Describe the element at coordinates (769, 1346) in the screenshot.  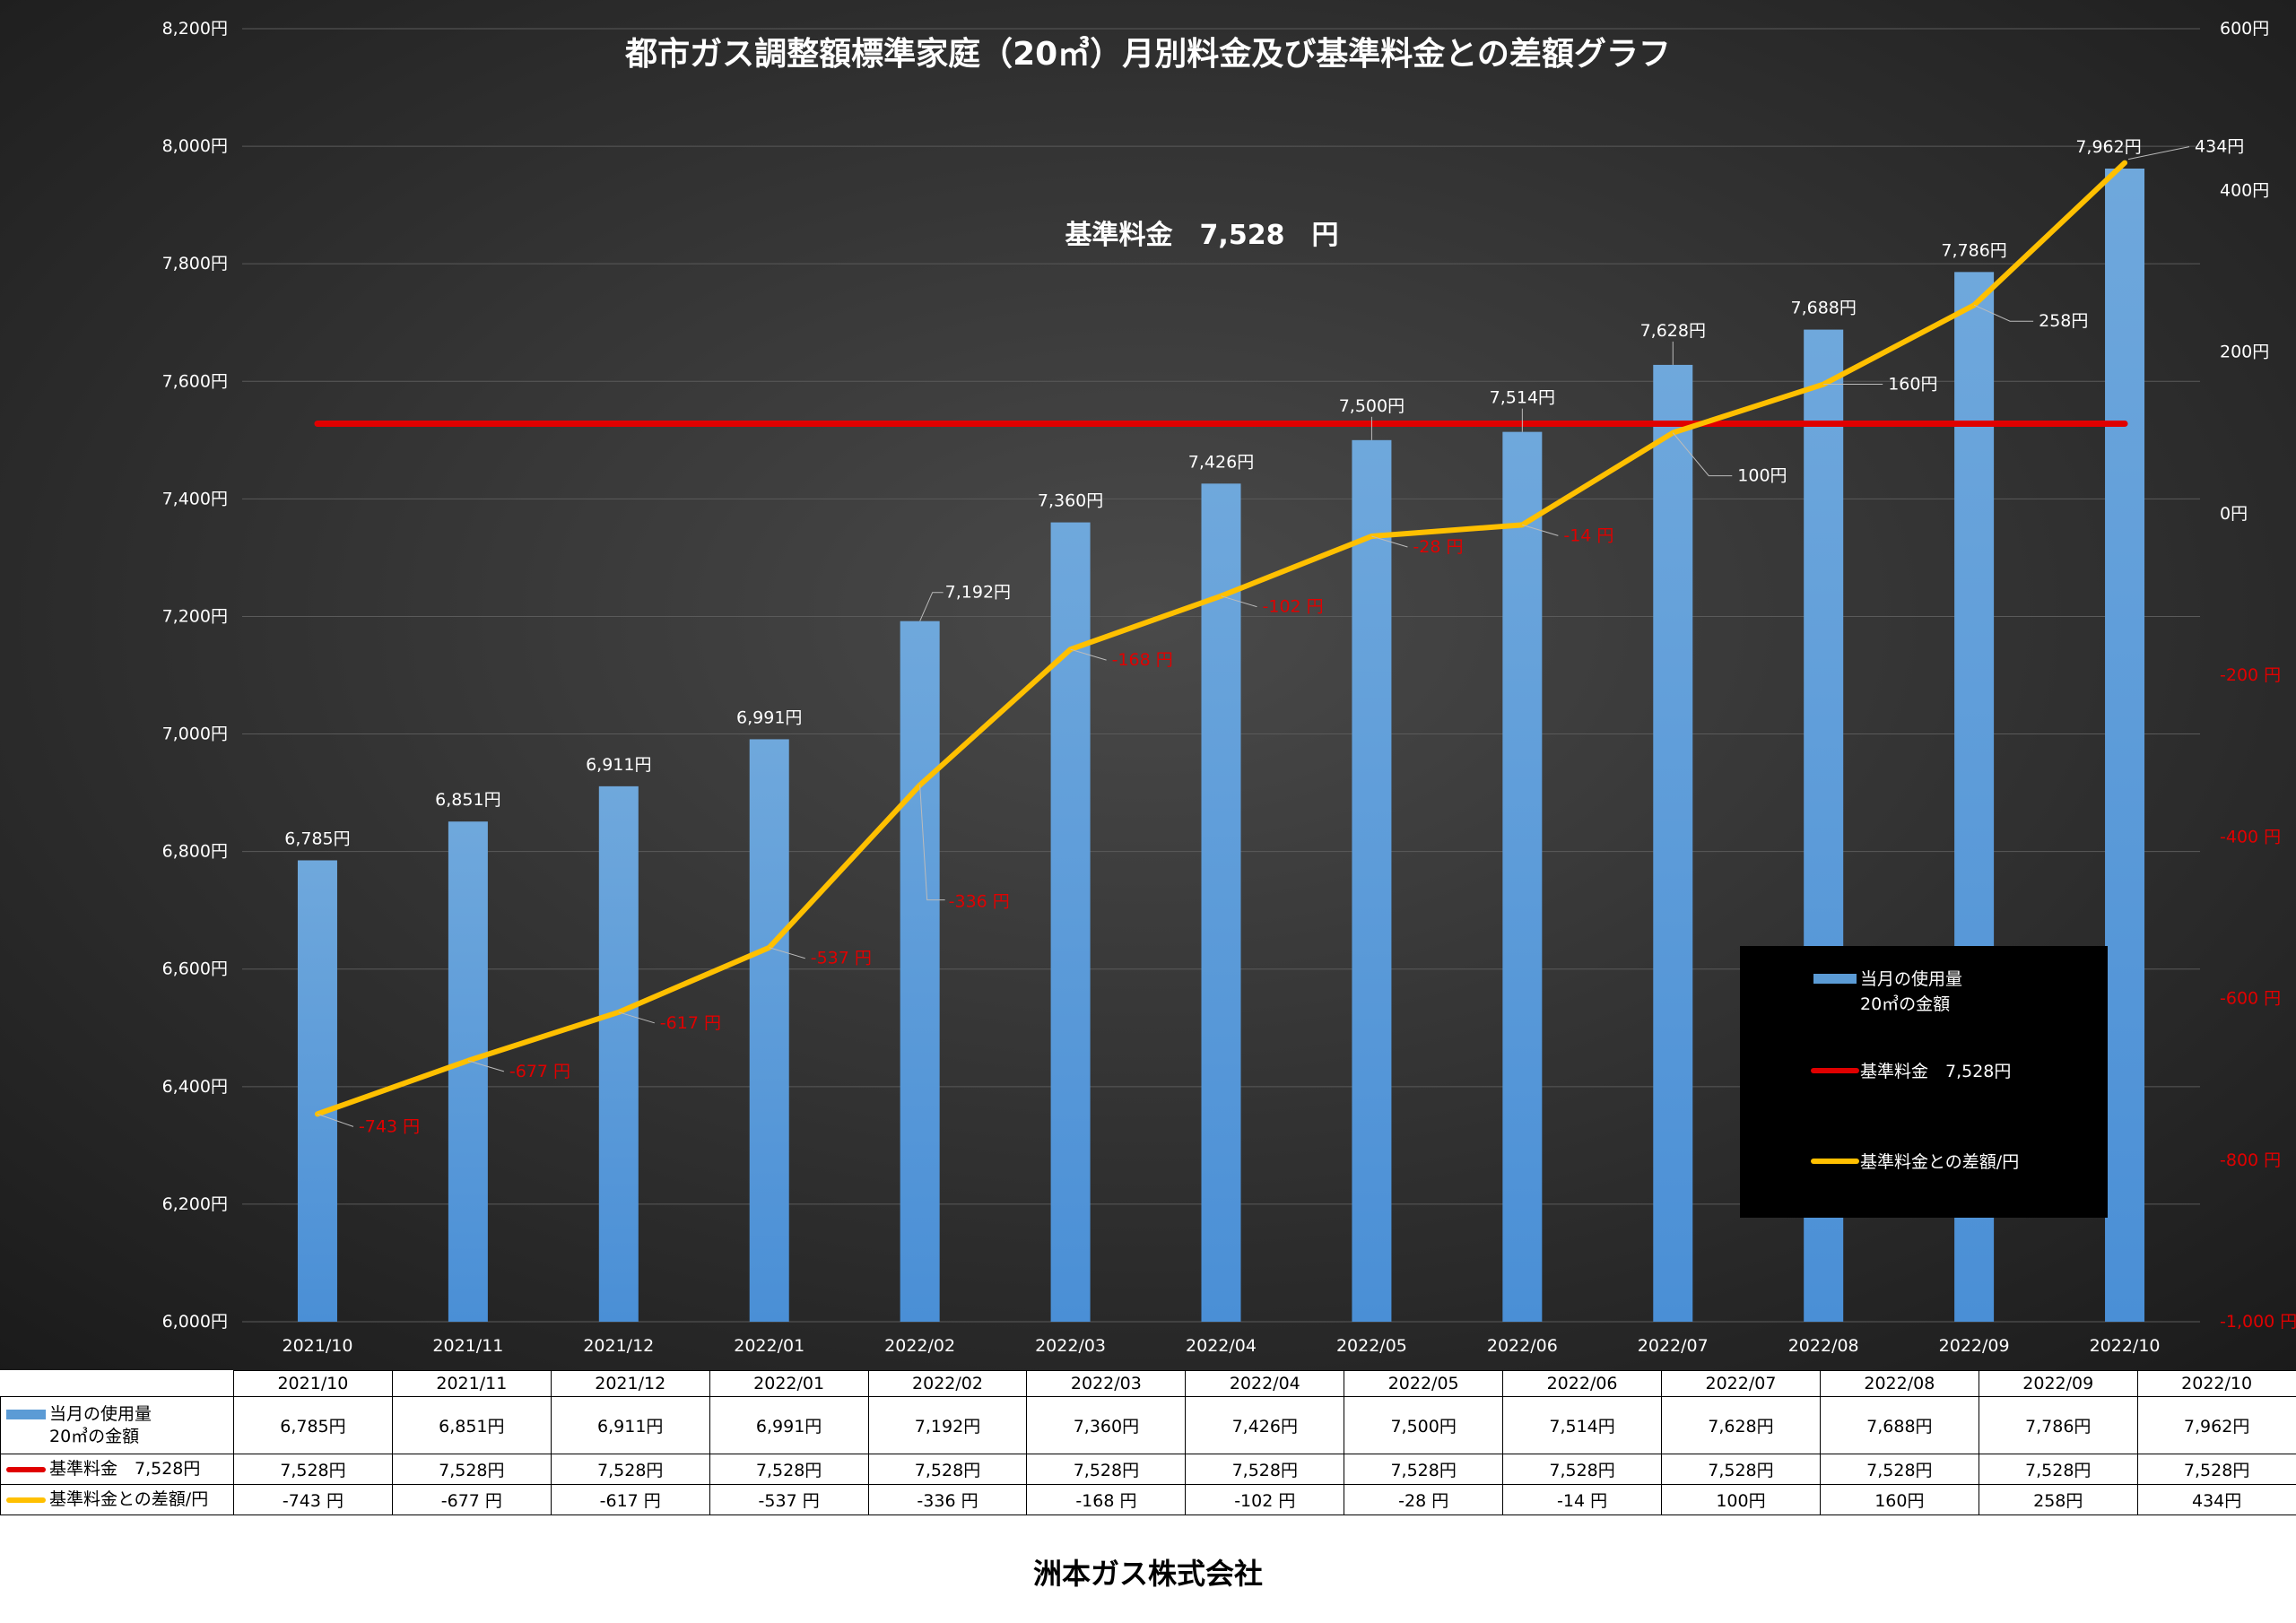
I see `x-axis-tick-label: 2022/01` at that location.